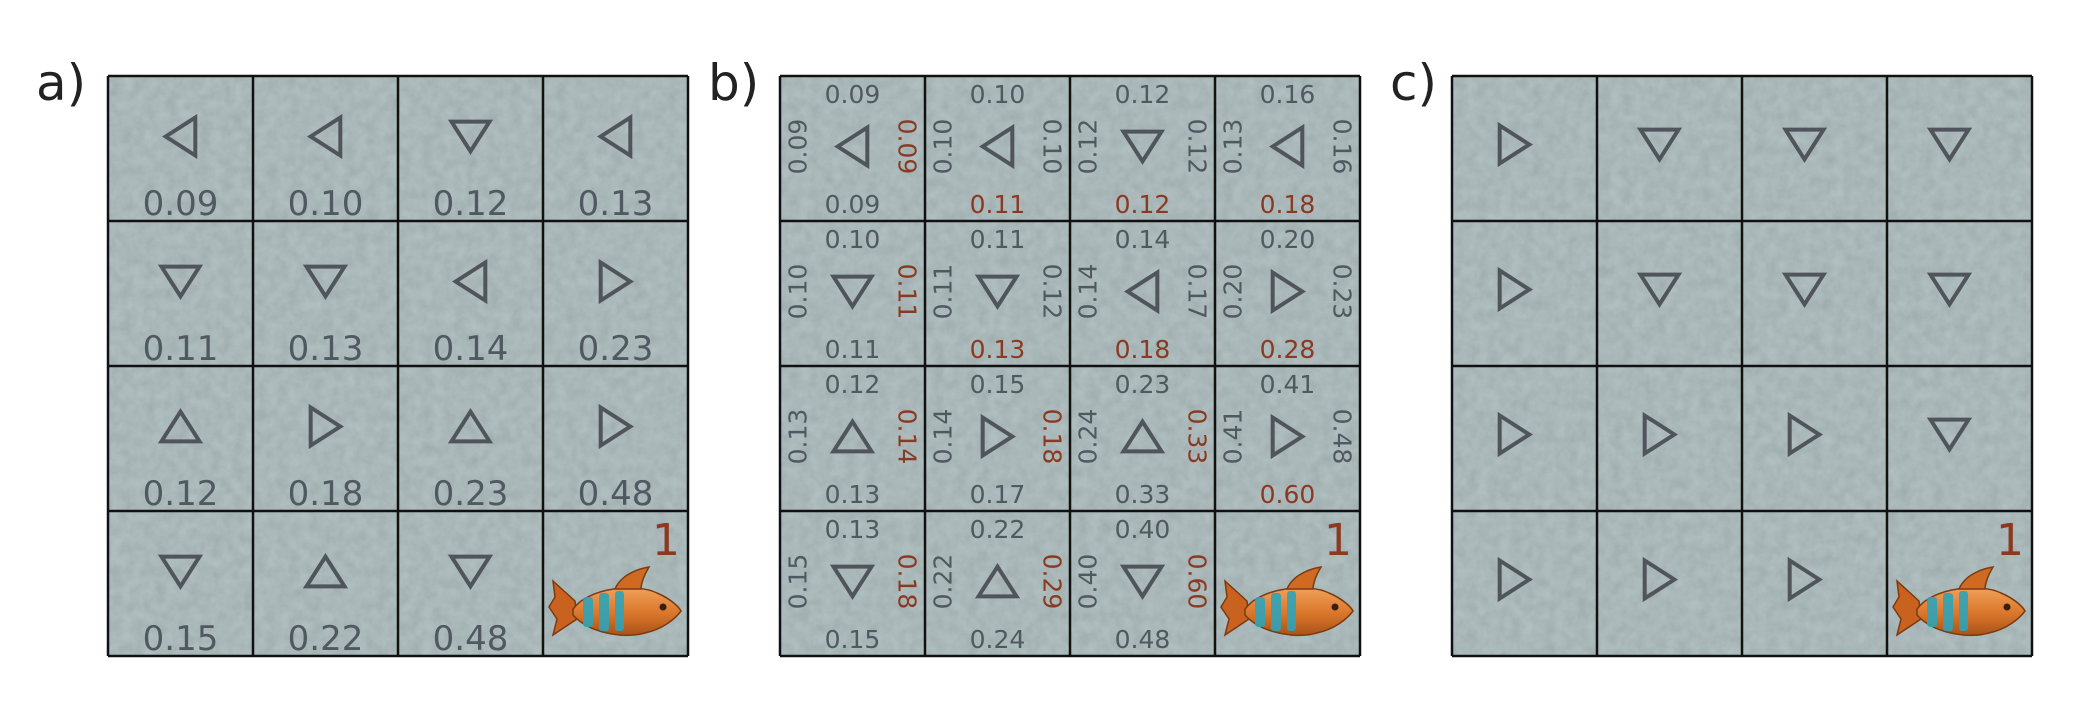  I want to click on grid-cell: 0.10 0.11 0.10 0.10, so click(998, 149).